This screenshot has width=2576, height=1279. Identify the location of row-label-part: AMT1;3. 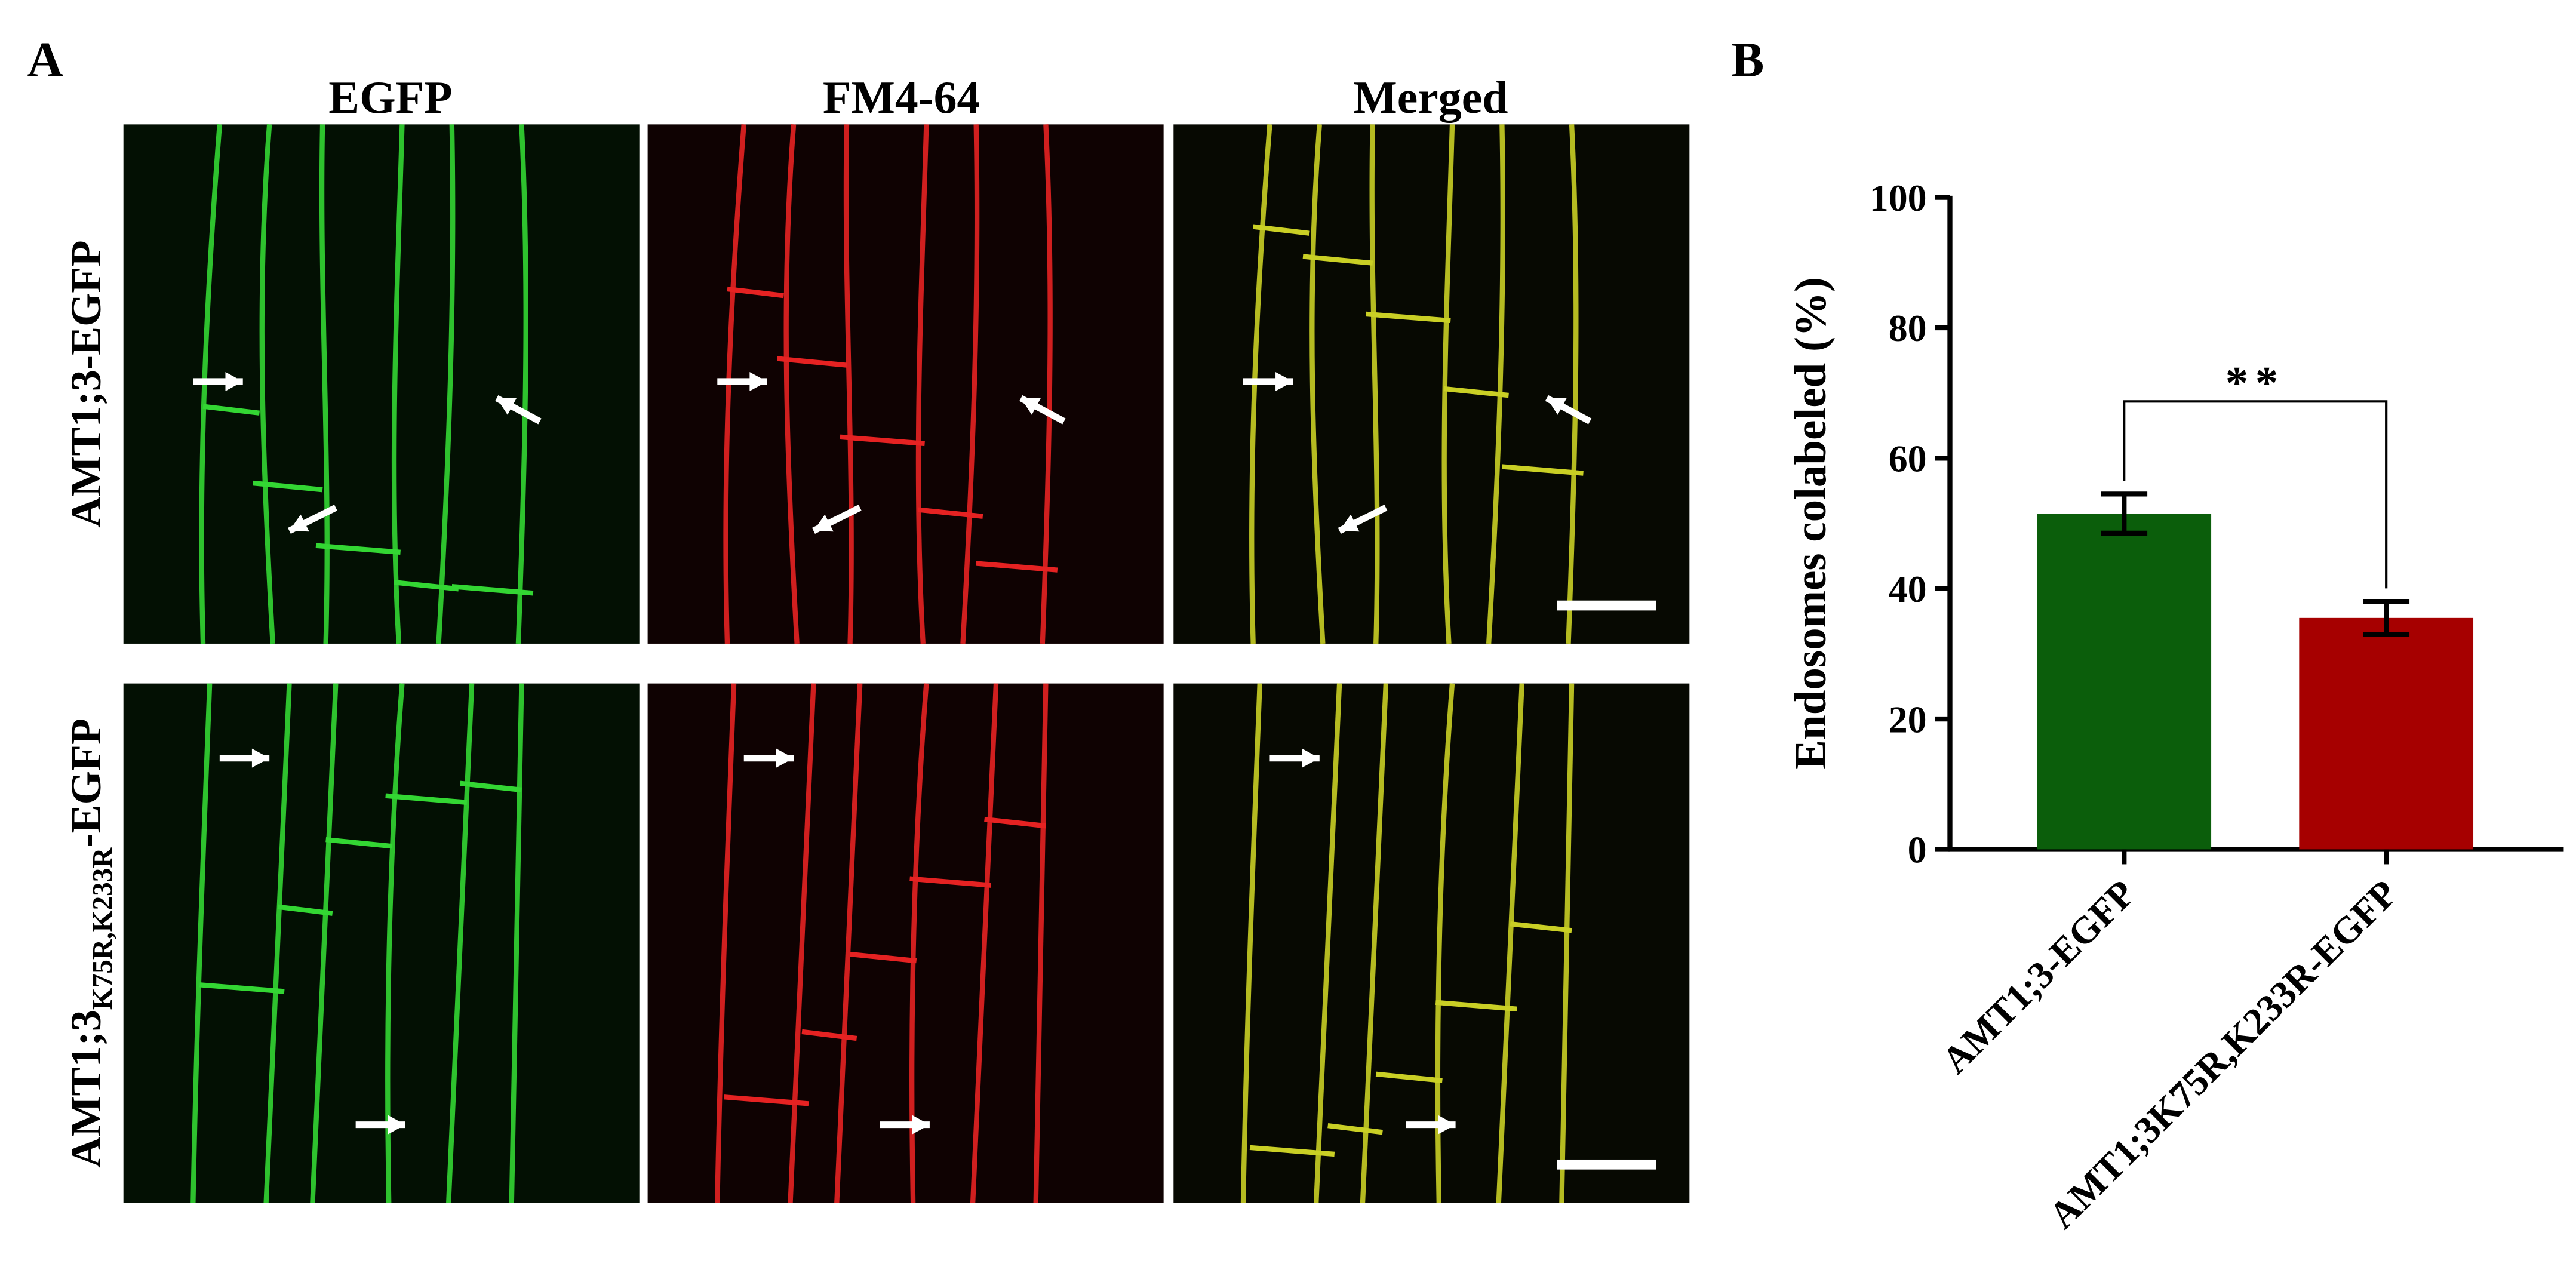
(86, 1089).